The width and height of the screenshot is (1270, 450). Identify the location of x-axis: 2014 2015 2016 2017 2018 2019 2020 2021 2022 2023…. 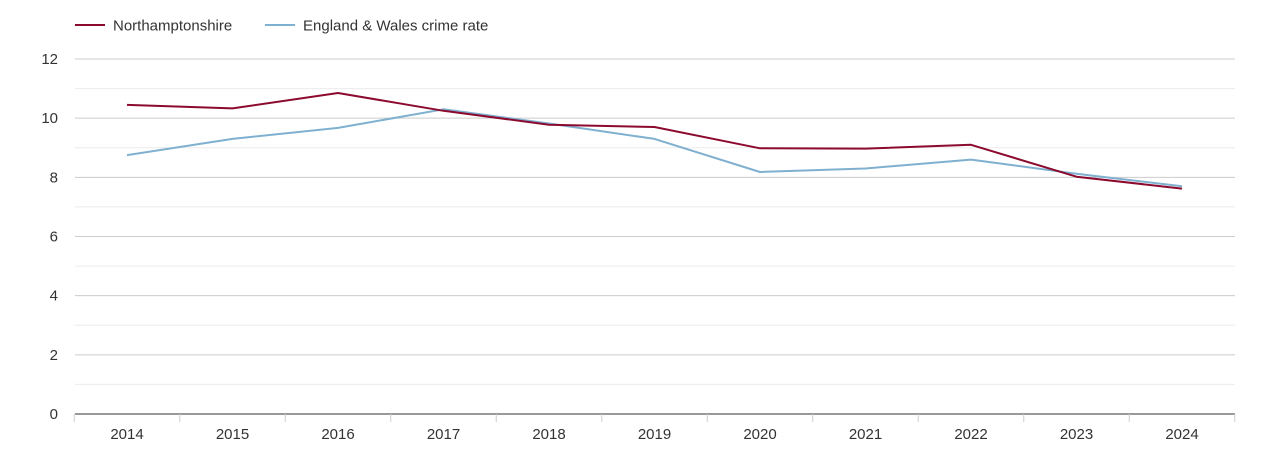
(654, 428).